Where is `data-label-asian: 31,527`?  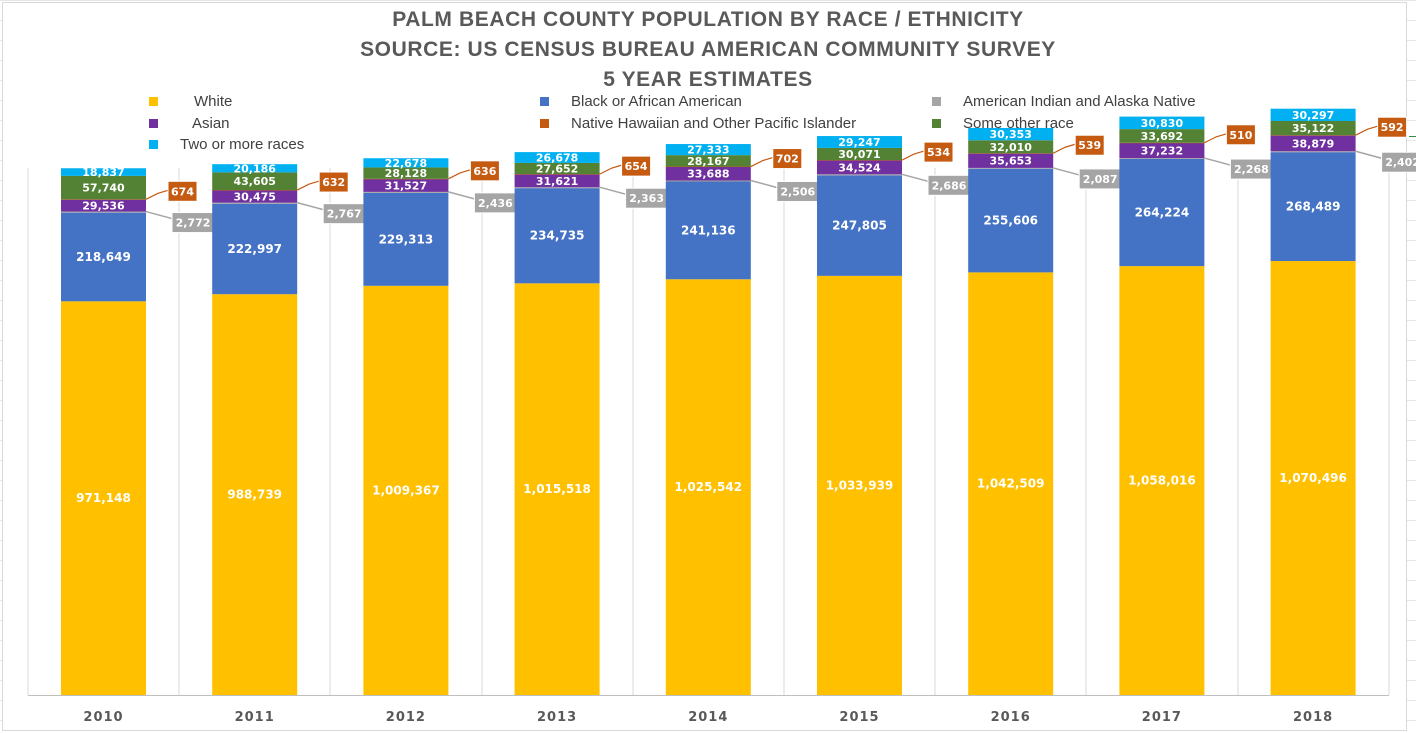
data-label-asian: 31,527 is located at coordinates (406, 185).